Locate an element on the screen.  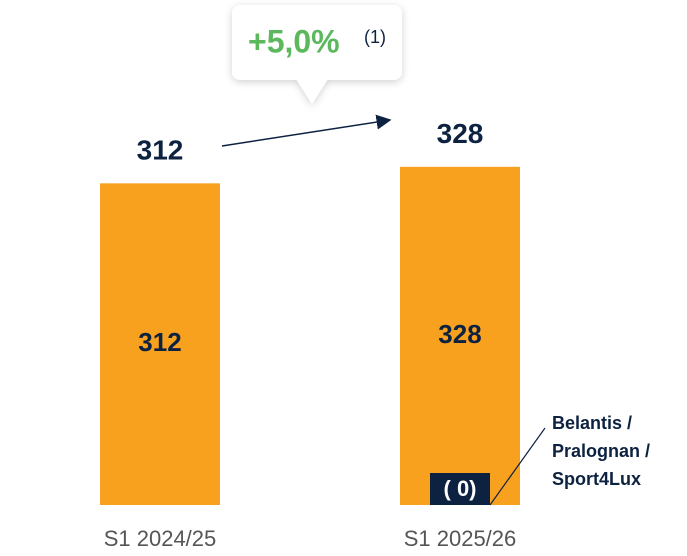
segment-label-box is located at coordinates (460, 489).